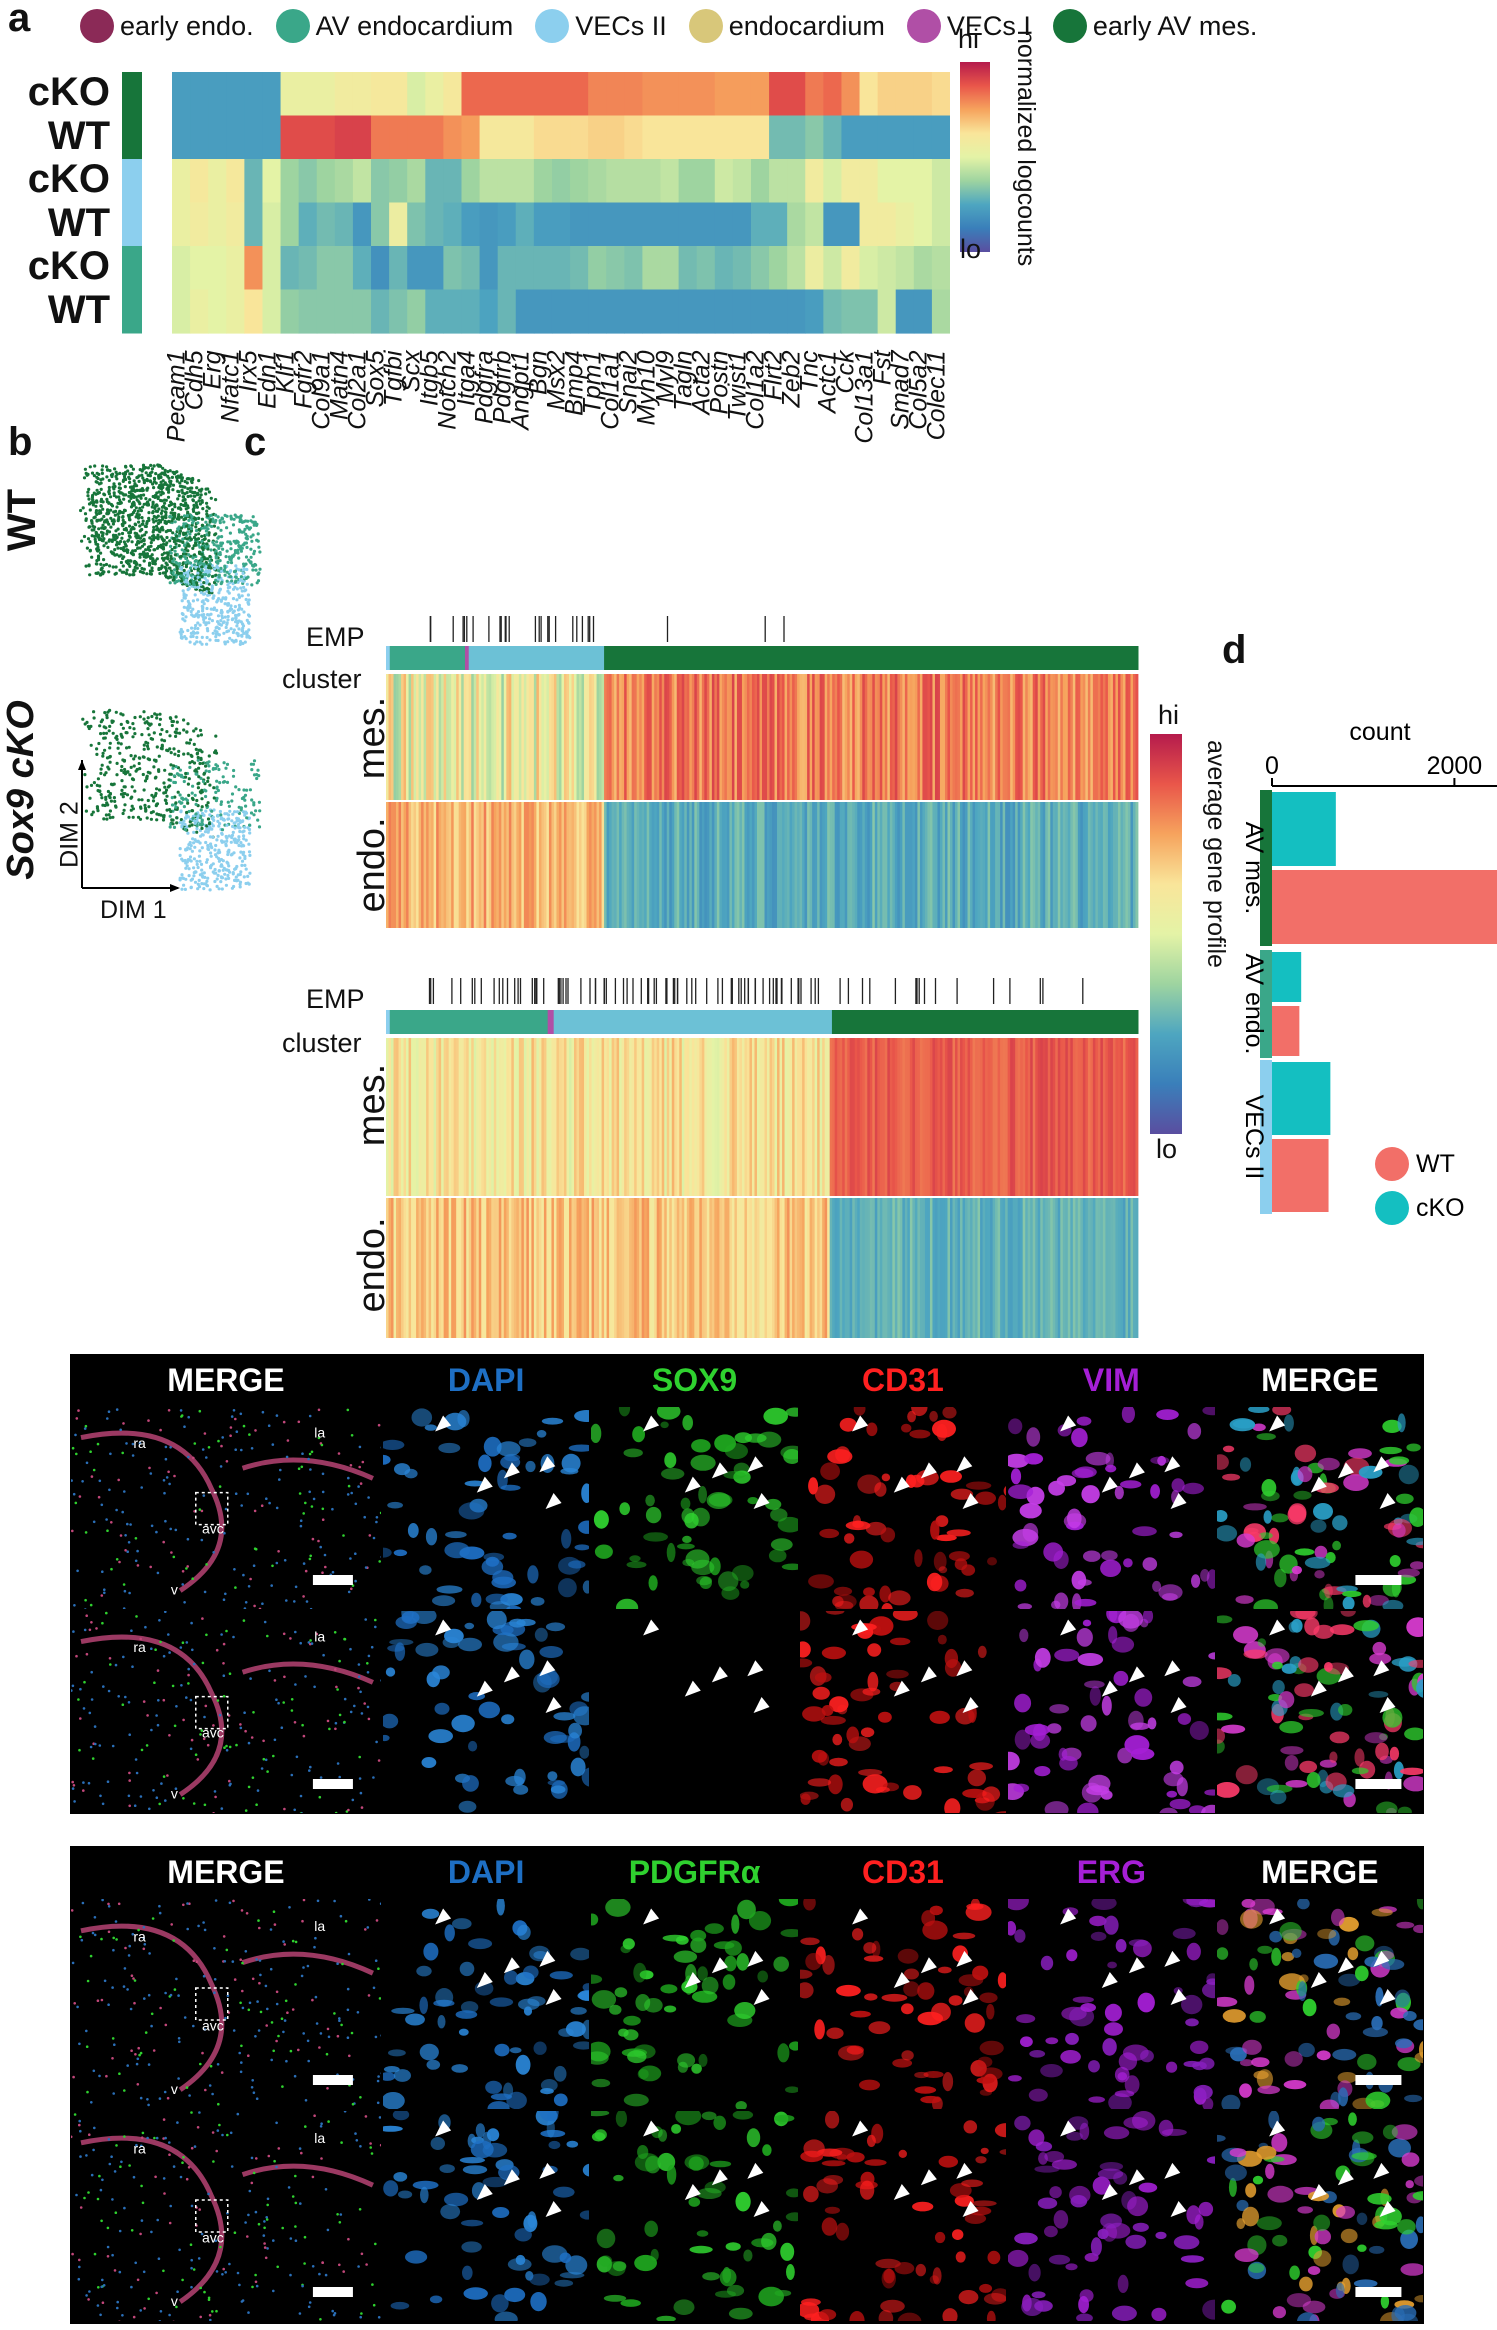  I want to click on channel-header: SOX9, so click(694, 1380).